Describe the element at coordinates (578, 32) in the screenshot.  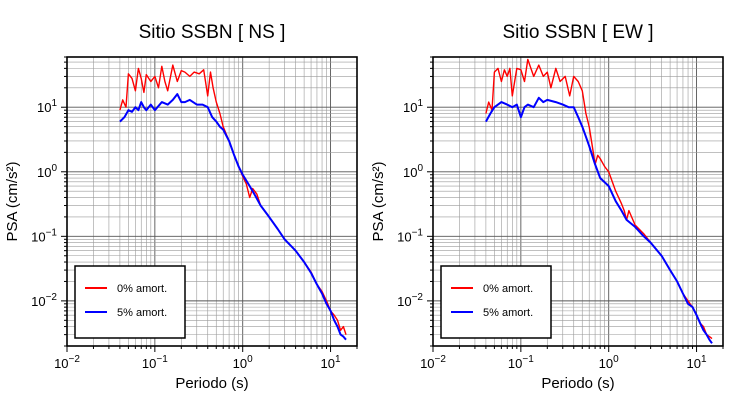
I see `chart-title: Sitio SSBN [ EW ]` at that location.